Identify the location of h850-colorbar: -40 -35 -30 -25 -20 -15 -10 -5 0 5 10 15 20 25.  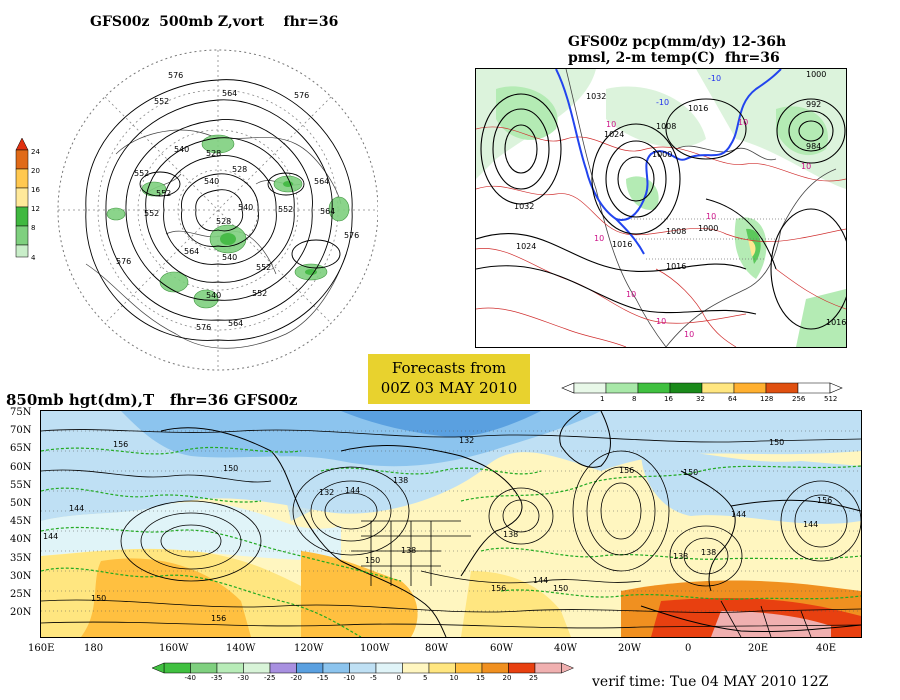
(370, 678).